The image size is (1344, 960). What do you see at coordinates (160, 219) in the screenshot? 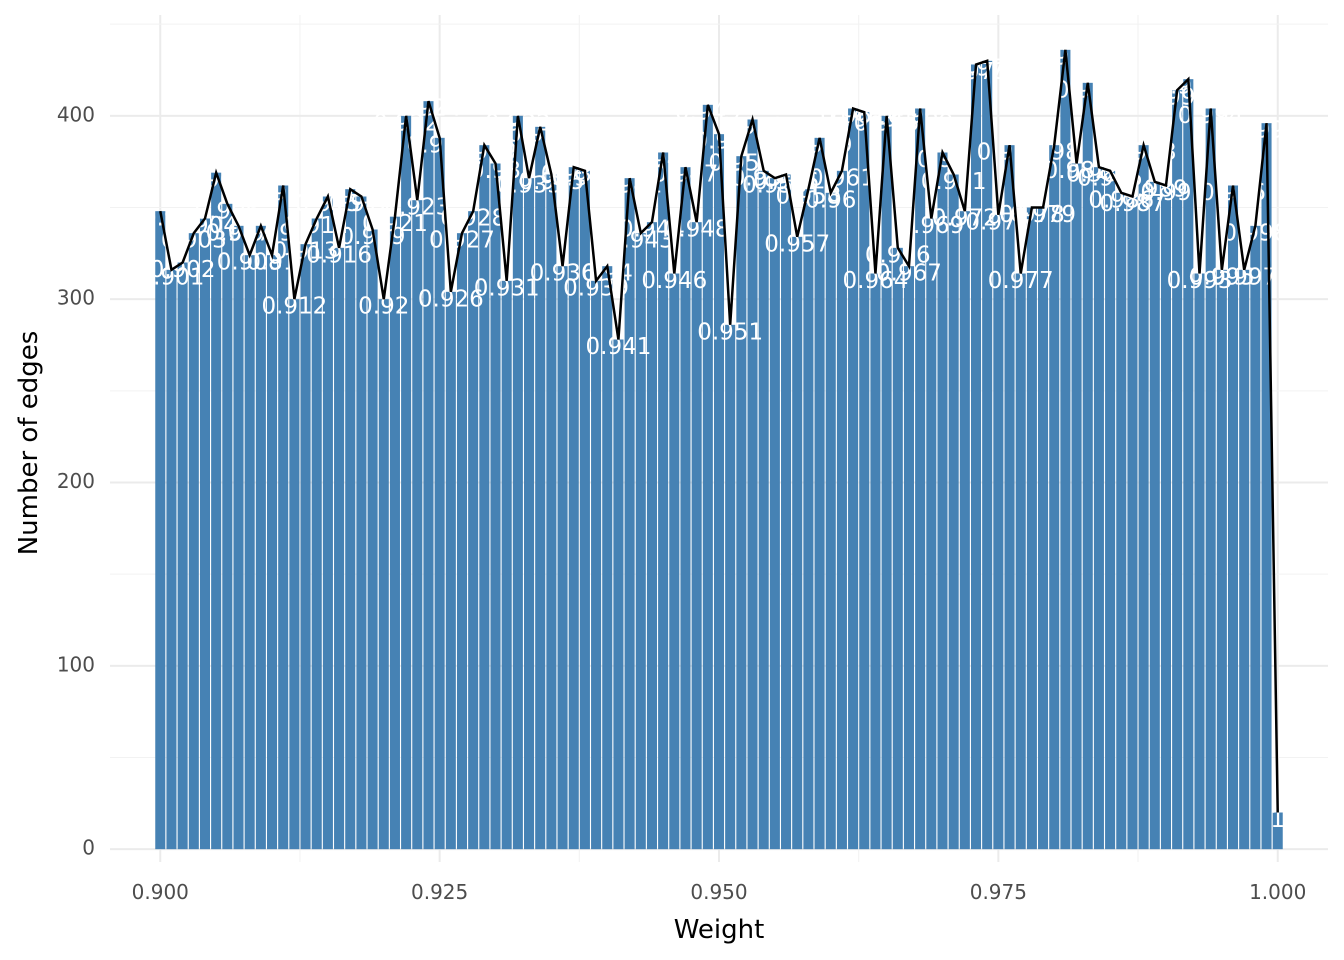
I see `bar-value-label: 0.9` at bounding box center [160, 219].